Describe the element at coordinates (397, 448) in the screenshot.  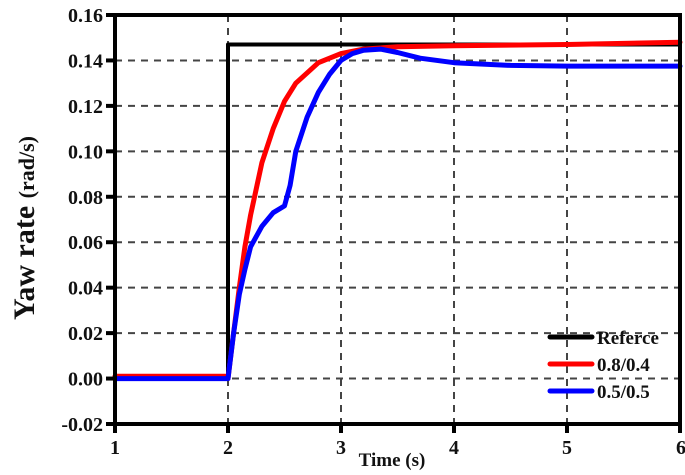
I see `x-tick-labels: 1 2 3 4 5 6` at that location.